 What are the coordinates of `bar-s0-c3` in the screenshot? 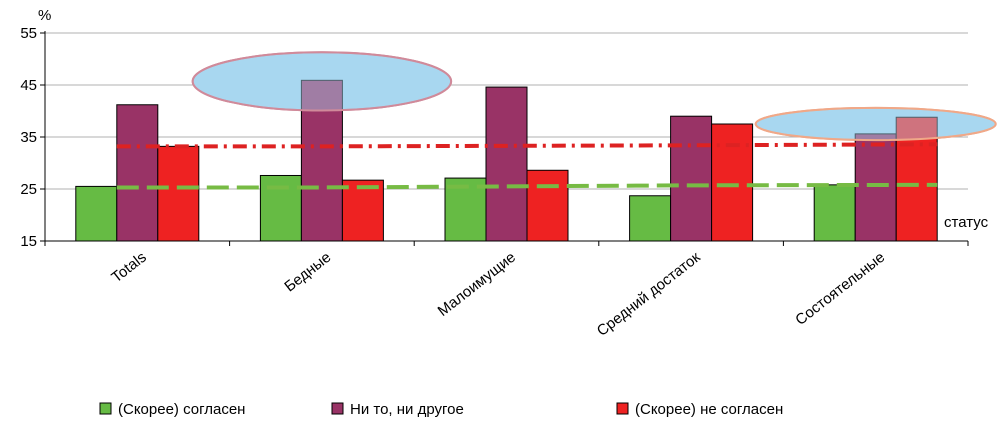 It's located at (650, 218).